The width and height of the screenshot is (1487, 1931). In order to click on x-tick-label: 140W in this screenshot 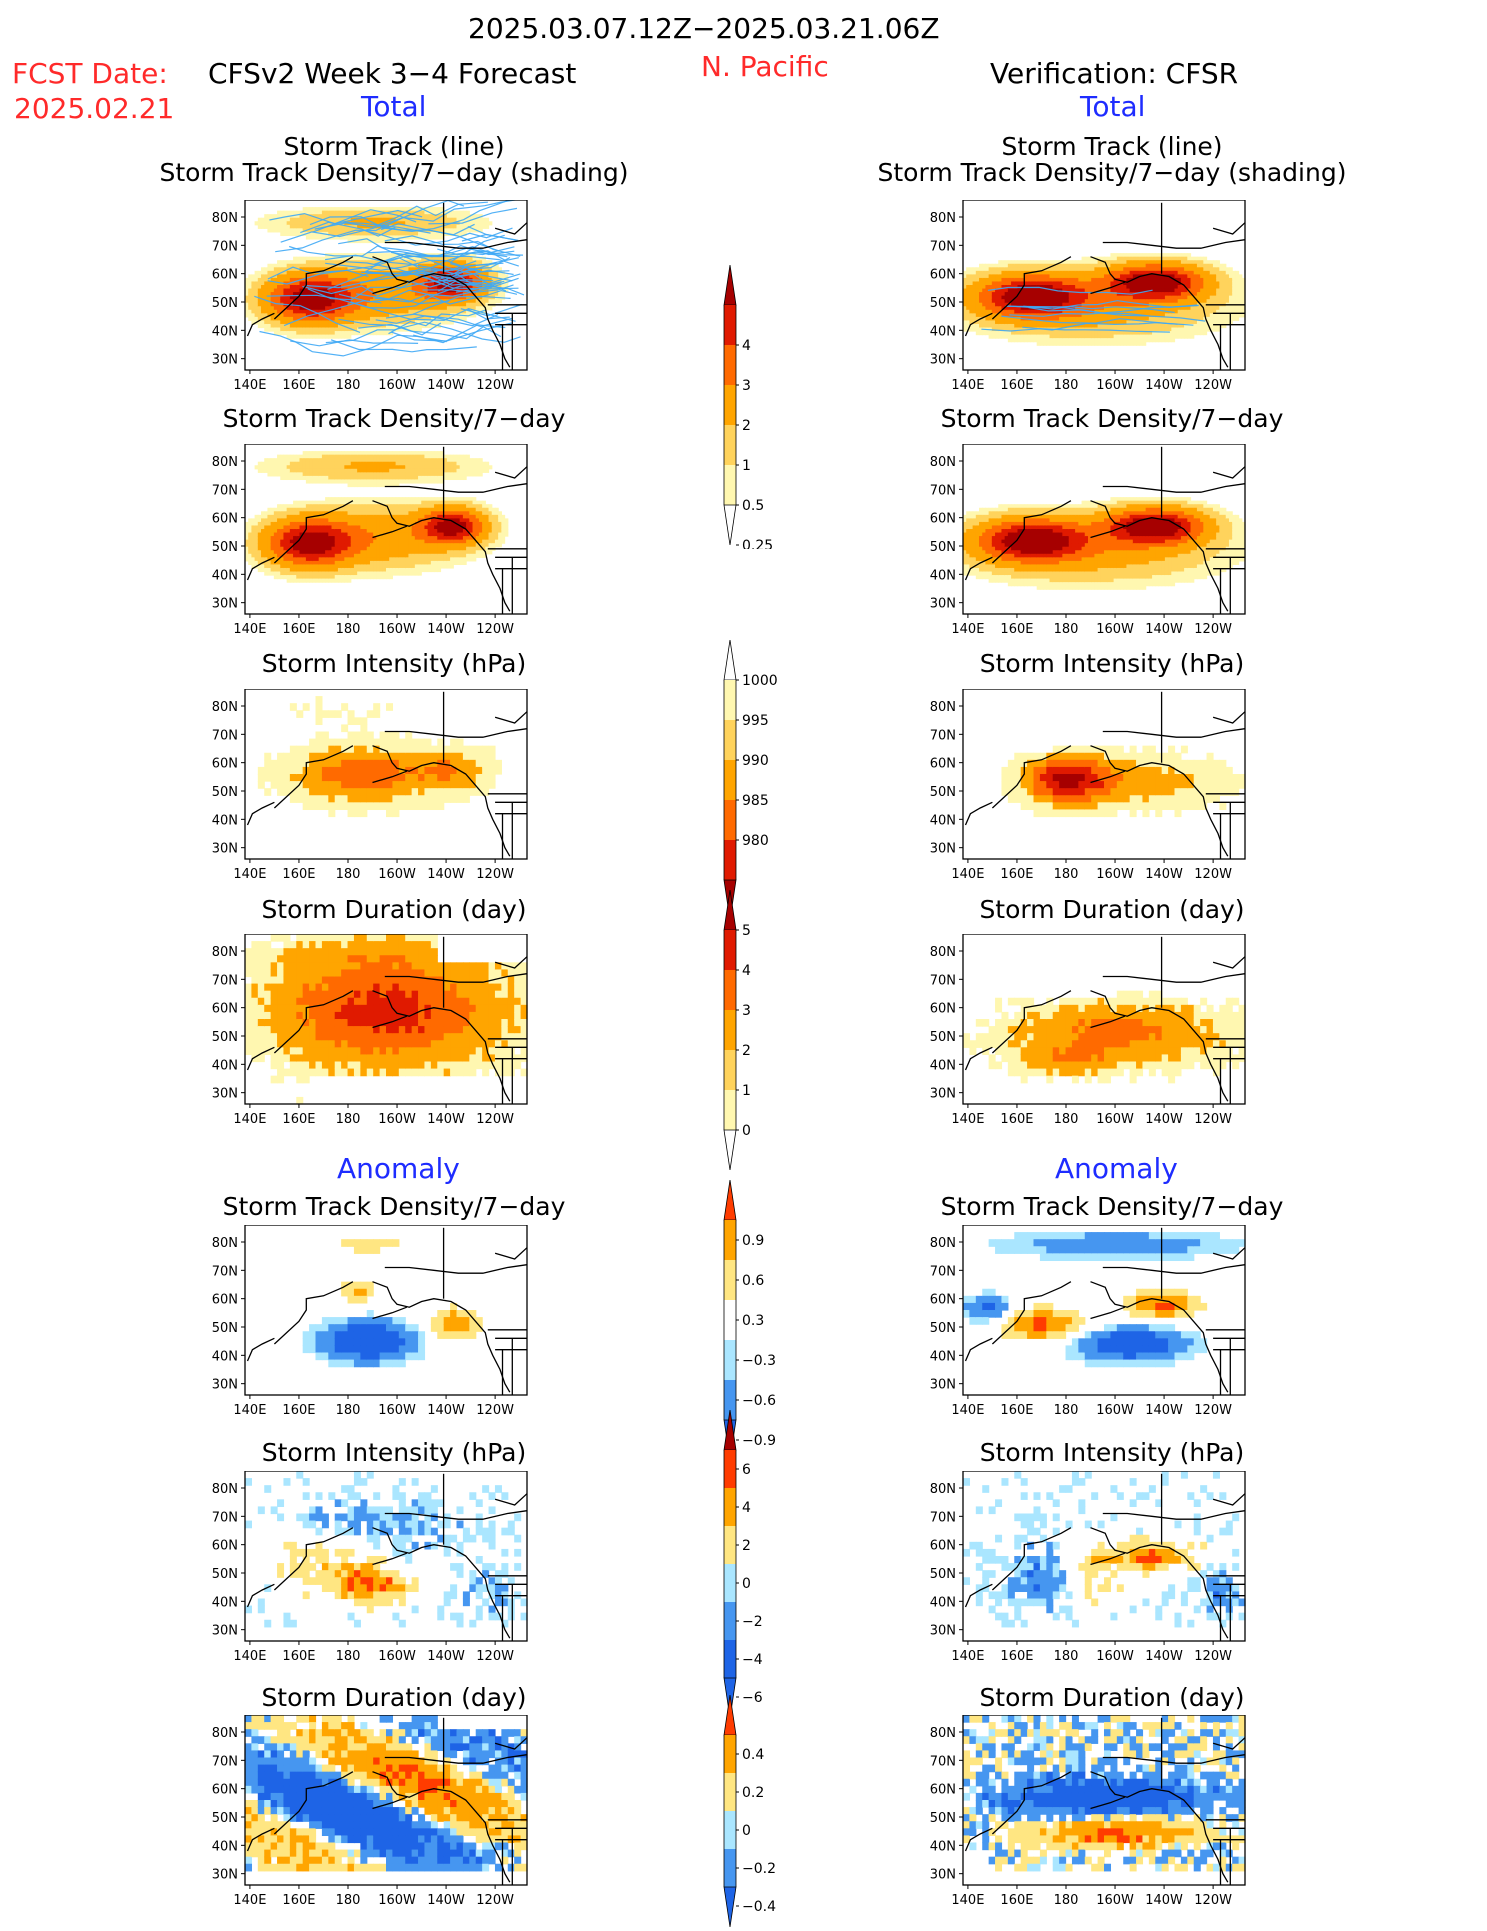, I will do `click(446, 874)`.